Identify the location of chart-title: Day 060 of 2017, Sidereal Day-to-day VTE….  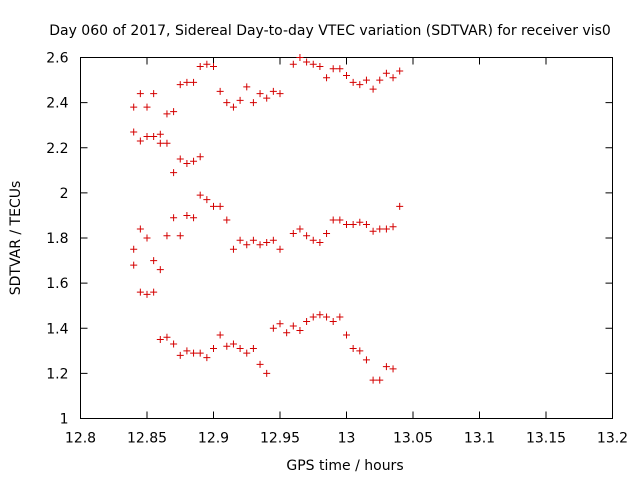
(330, 31).